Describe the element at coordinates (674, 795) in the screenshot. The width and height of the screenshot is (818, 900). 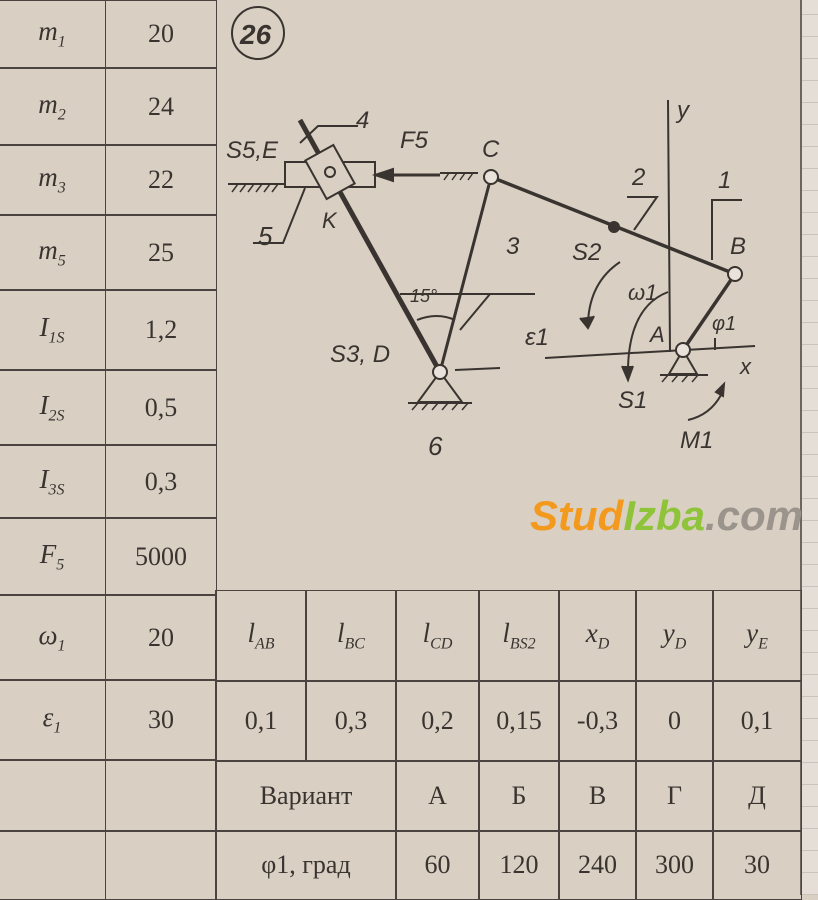
I see `cell-text: Г` at that location.